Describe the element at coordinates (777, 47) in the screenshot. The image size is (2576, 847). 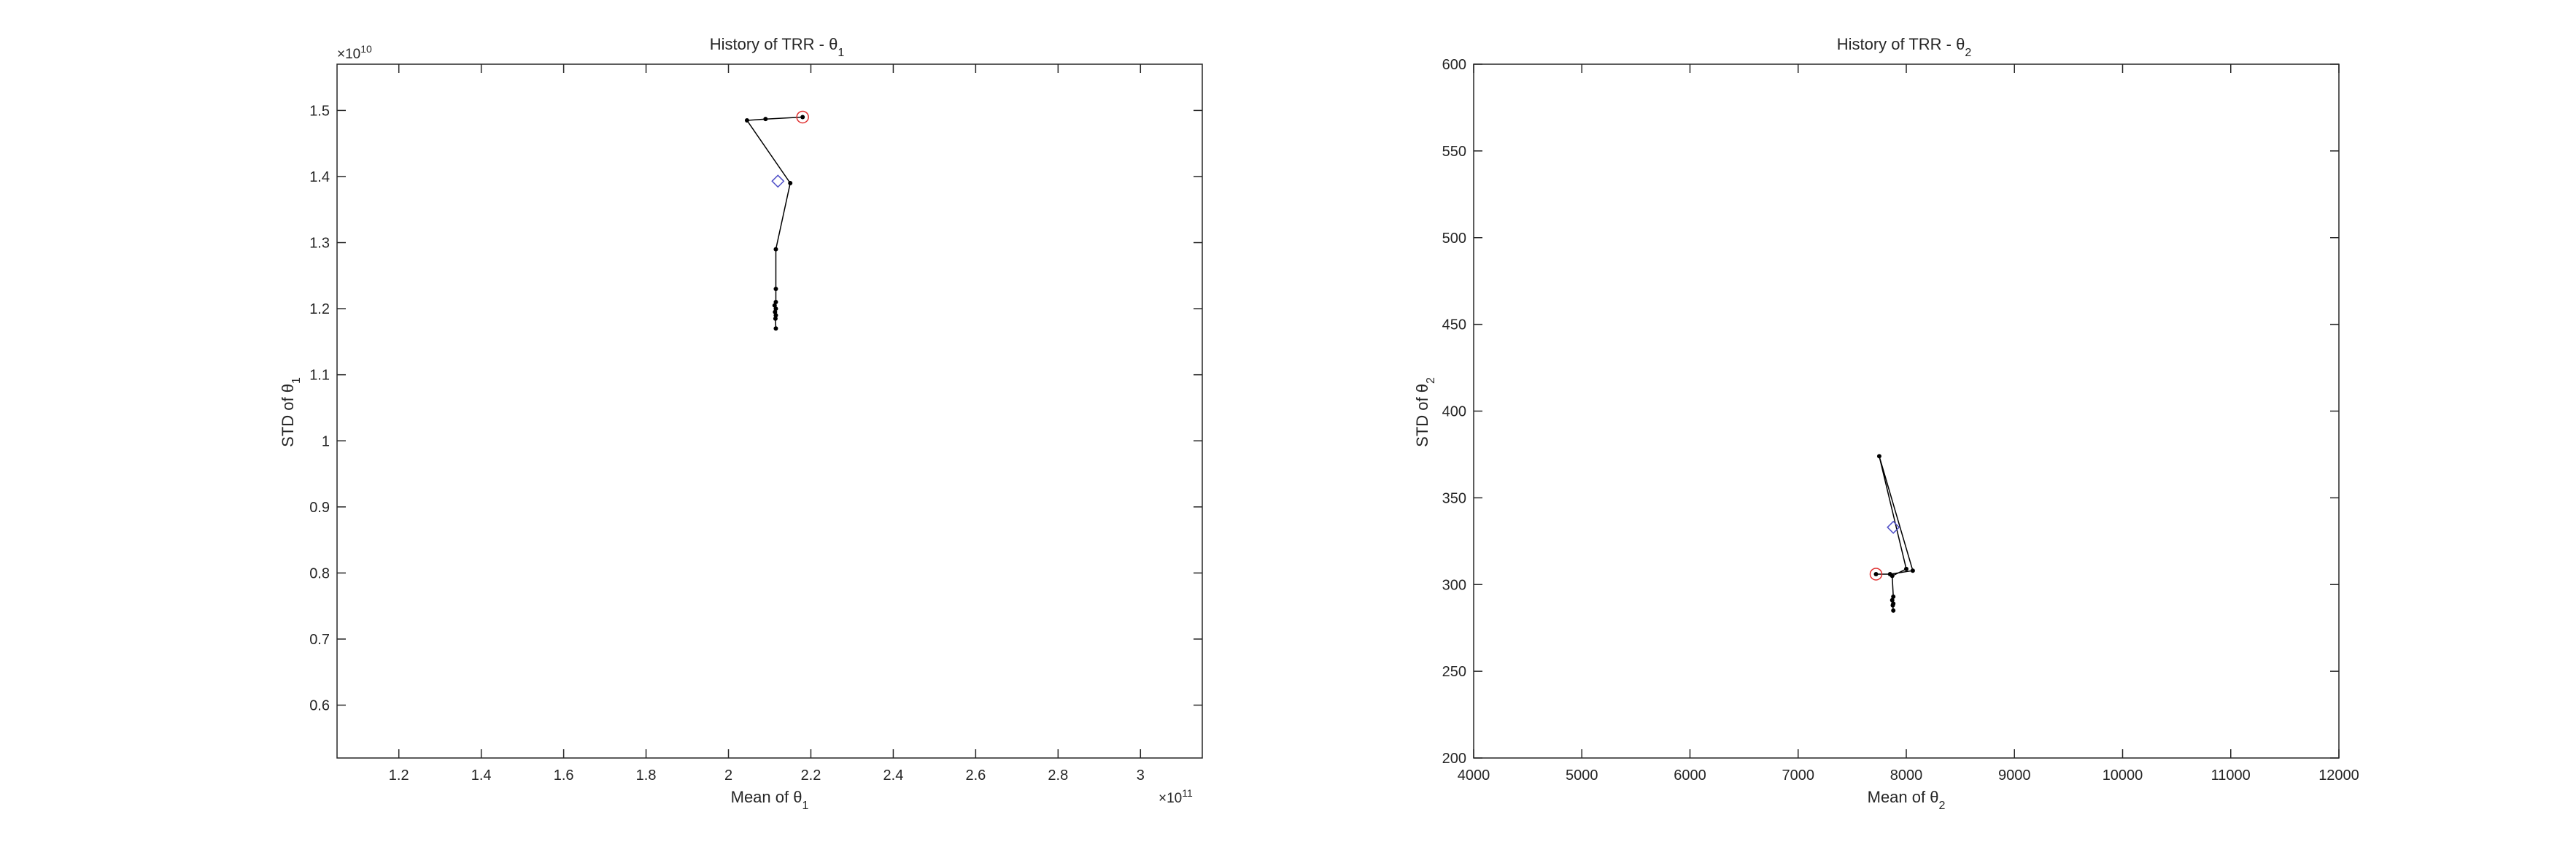
I see `panel-theta1-title: History of TRR - θ1` at that location.